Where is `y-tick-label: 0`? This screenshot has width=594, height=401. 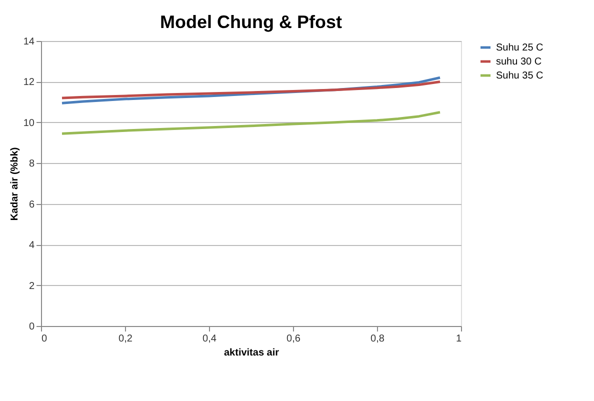
y-tick-label: 0 is located at coordinates (31, 327).